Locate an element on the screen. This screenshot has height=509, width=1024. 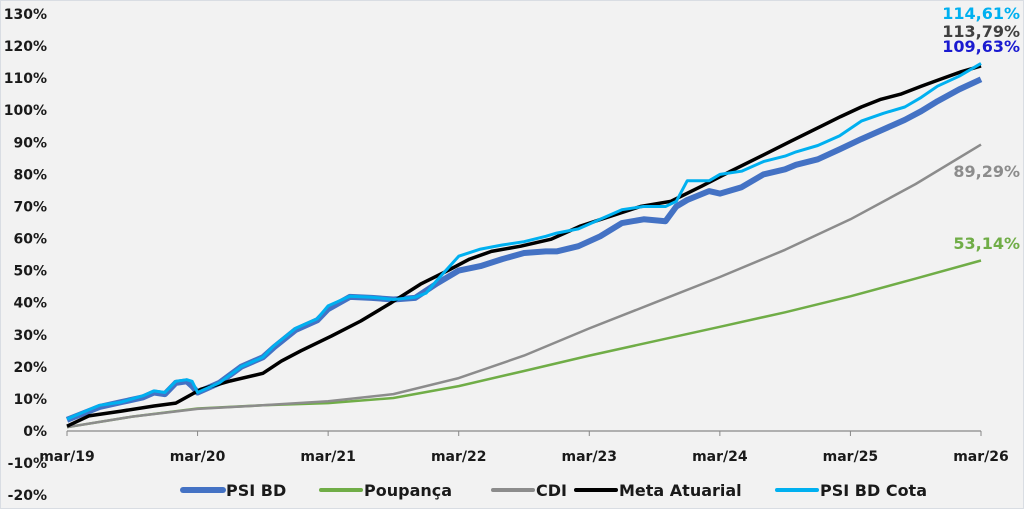
y-tick-label: 30% is located at coordinates (30, 336).